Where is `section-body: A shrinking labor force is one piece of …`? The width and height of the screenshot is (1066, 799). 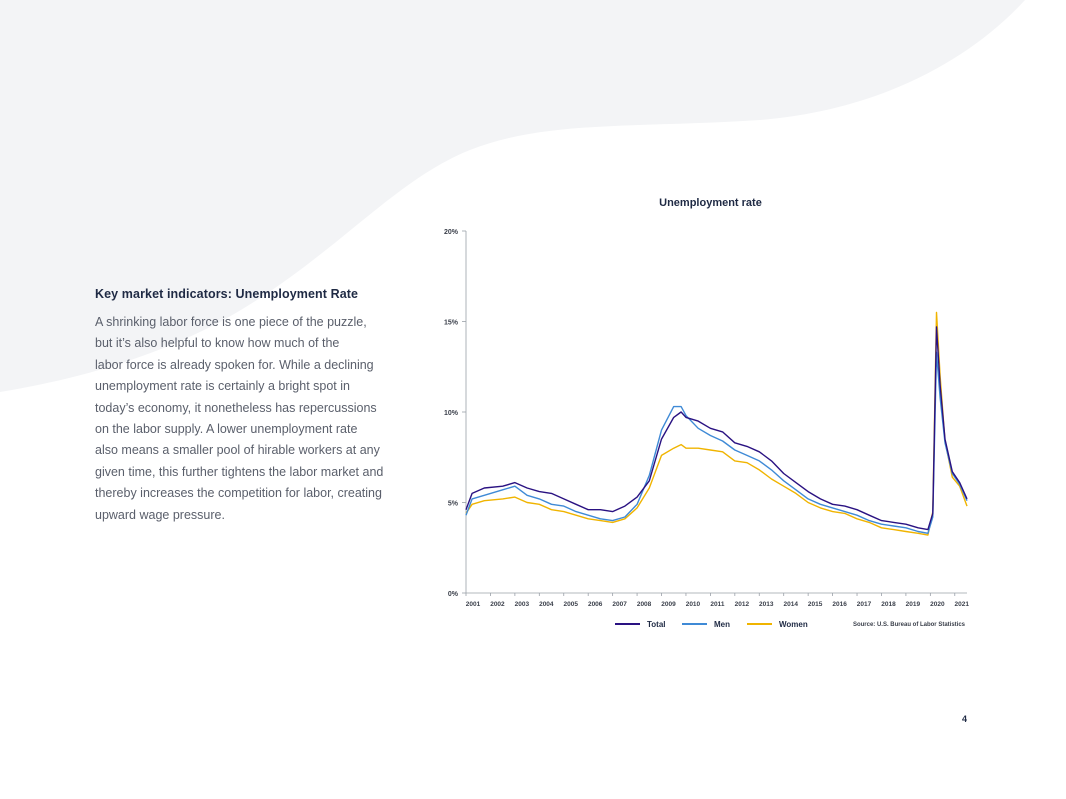
section-body: A shrinking labor force is one piece of … is located at coordinates (250, 419).